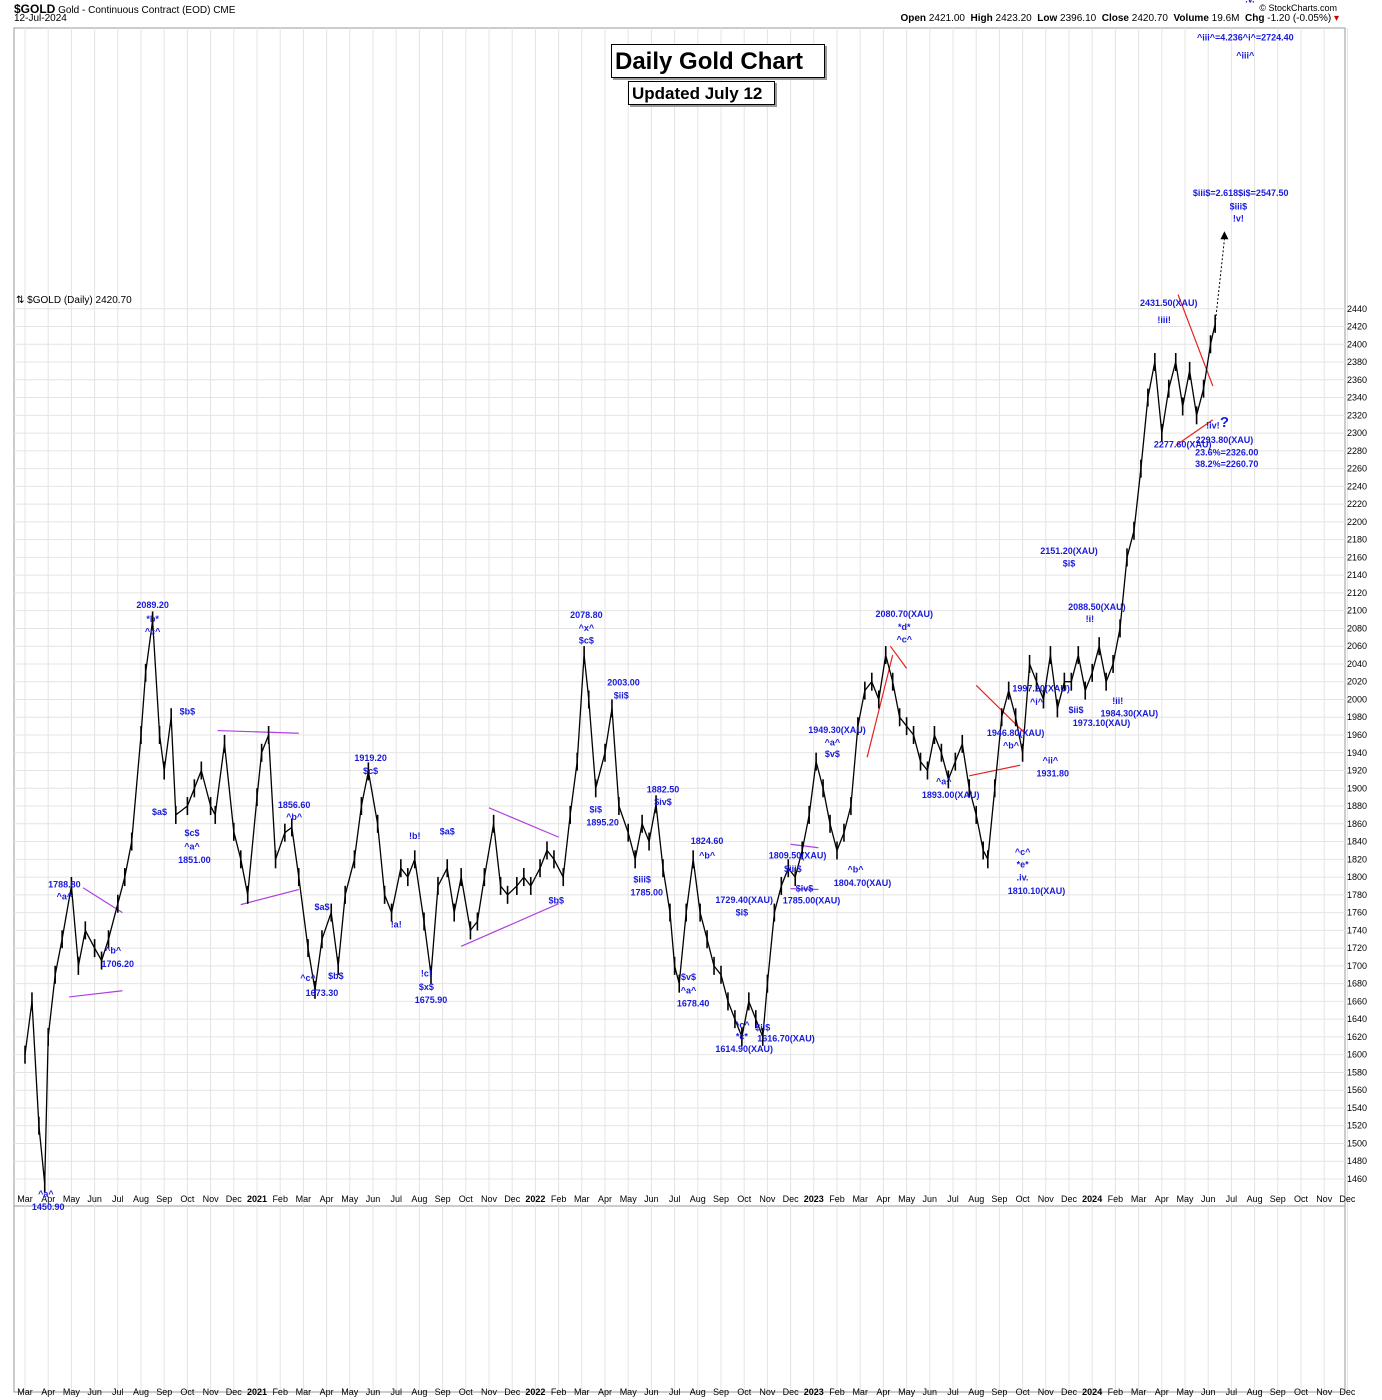 The image size is (1382, 1400). What do you see at coordinates (64, 885) in the screenshot?
I see `wave-label: 1788.80` at bounding box center [64, 885].